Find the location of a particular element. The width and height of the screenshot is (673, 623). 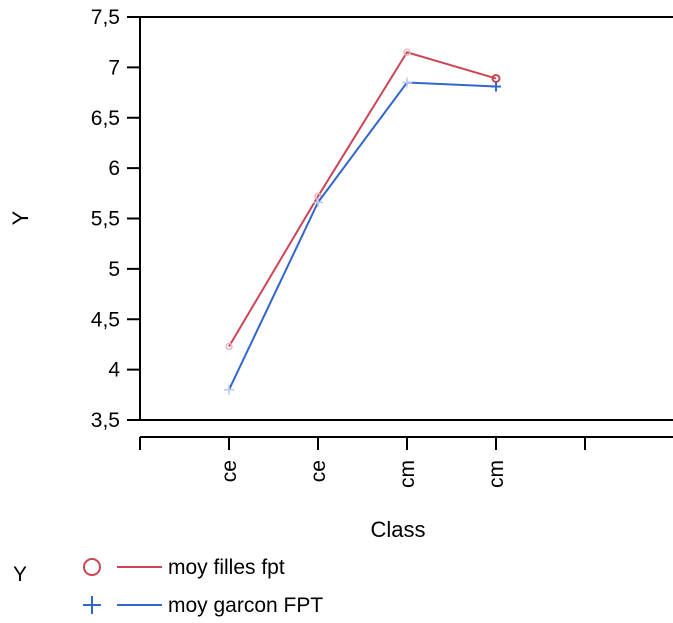

x-axis: ce ce cm cm is located at coordinates (406, 462).